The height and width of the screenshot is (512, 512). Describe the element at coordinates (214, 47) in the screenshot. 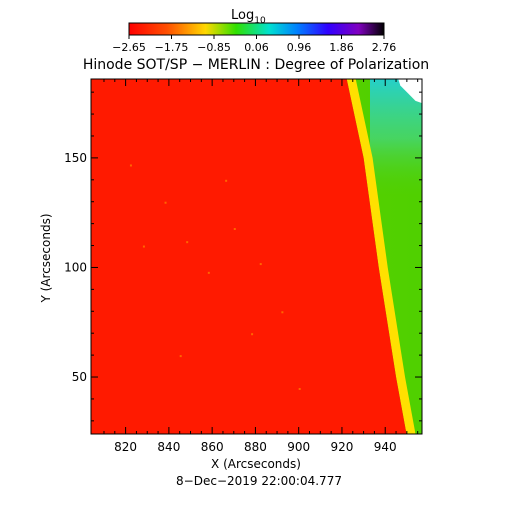

I see `colorbar-tick-label: −0.85` at that location.